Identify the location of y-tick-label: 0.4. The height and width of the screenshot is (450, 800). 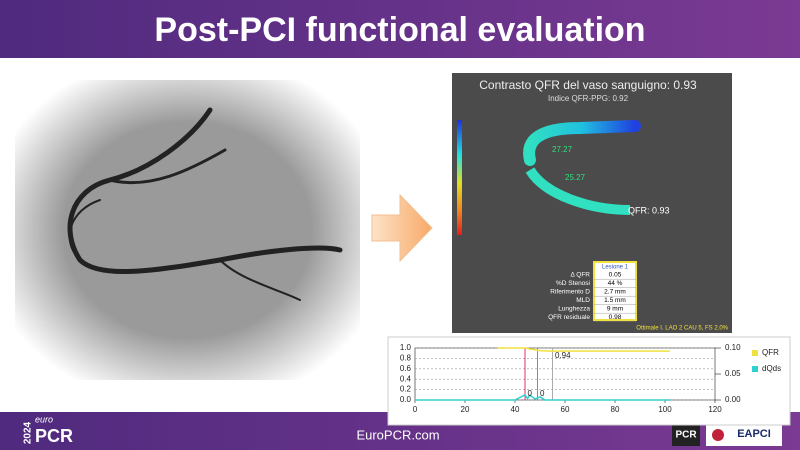
(406, 378).